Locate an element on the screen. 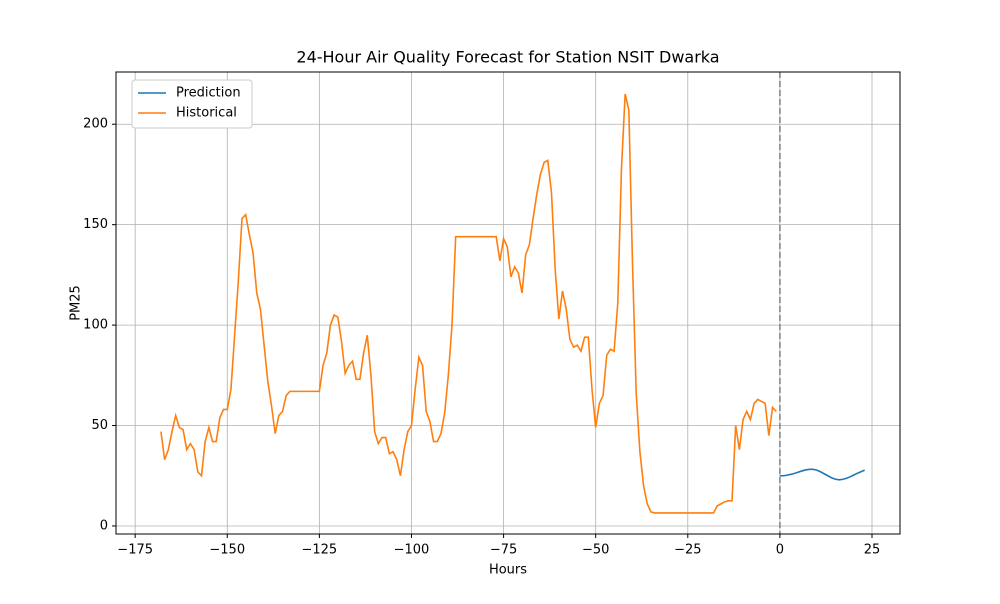 The width and height of the screenshot is (1000, 604). x-tick-label: −150 is located at coordinates (227, 550).